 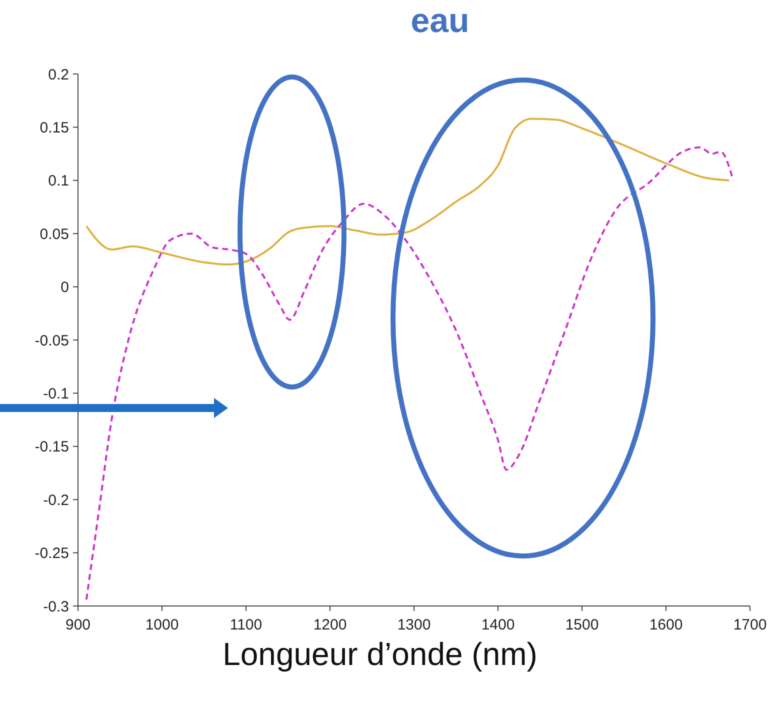 I want to click on y-tick-label: -0.1, so click(x=56, y=394).